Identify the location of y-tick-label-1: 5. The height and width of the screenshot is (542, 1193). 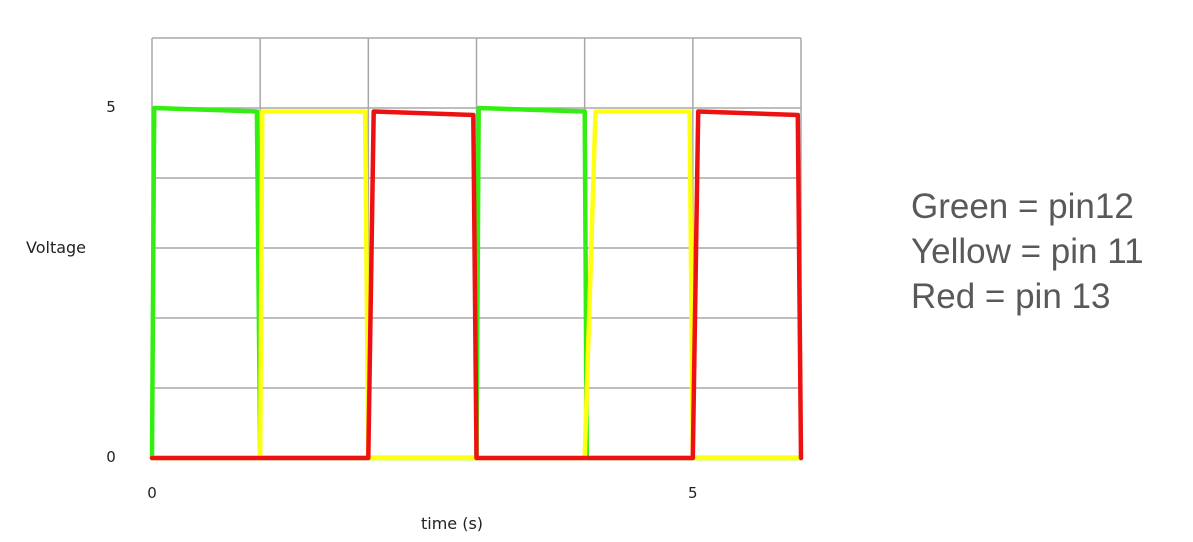
(111, 107).